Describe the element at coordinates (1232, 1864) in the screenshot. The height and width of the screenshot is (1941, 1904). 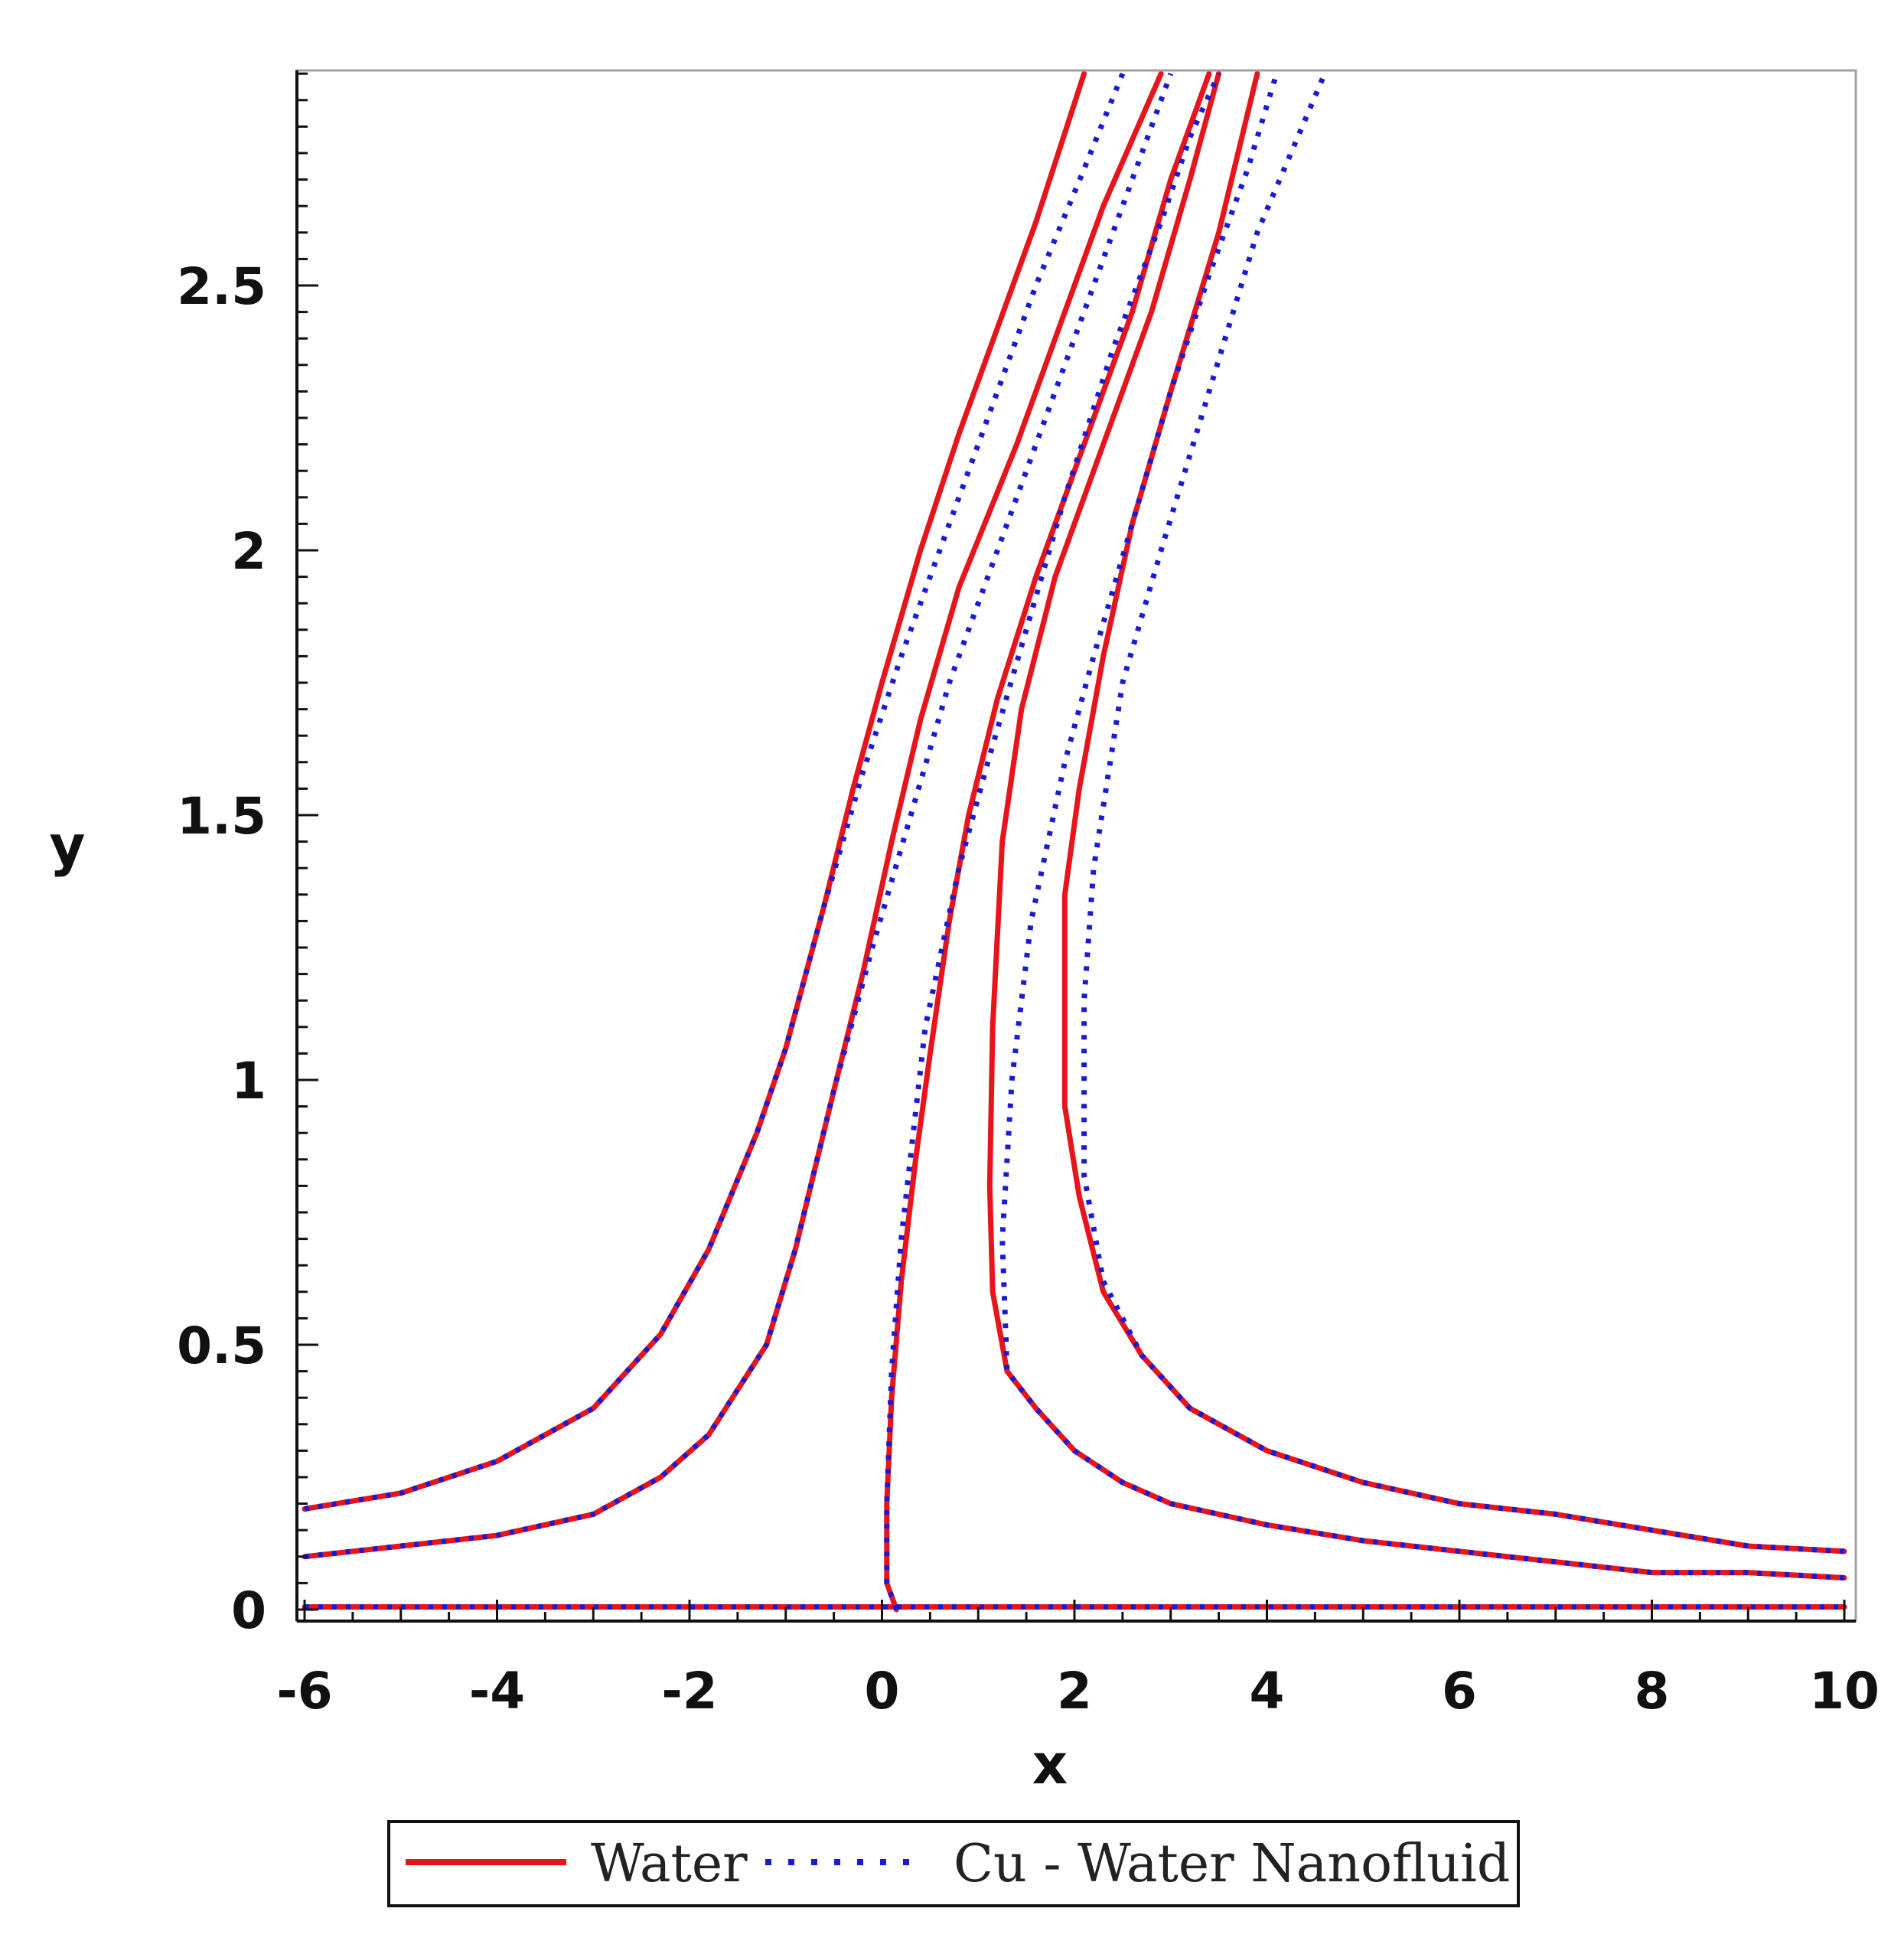
I see `legend-label-nanofluid: Cu - Water Nanofluid` at that location.